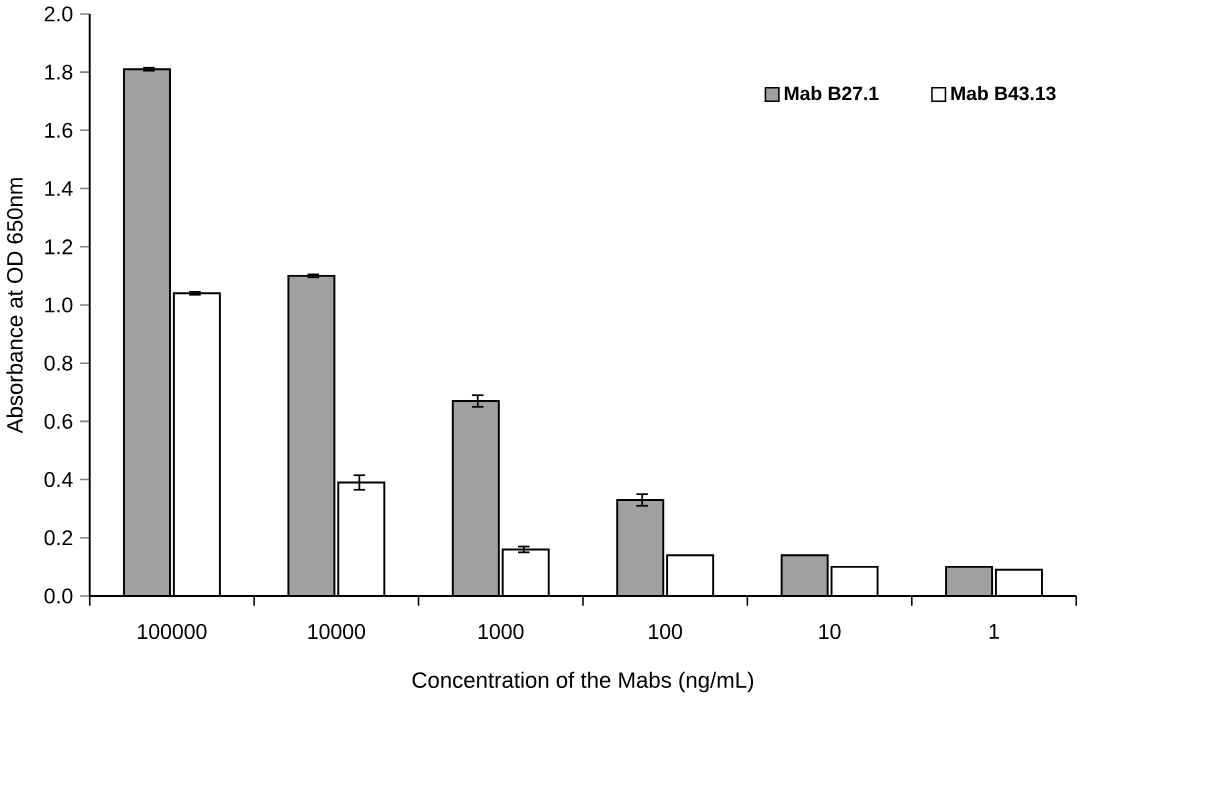 This screenshot has height=787, width=1211. What do you see at coordinates (831, 93) in the screenshot?
I see `legend-label: Mab B27.1` at bounding box center [831, 93].